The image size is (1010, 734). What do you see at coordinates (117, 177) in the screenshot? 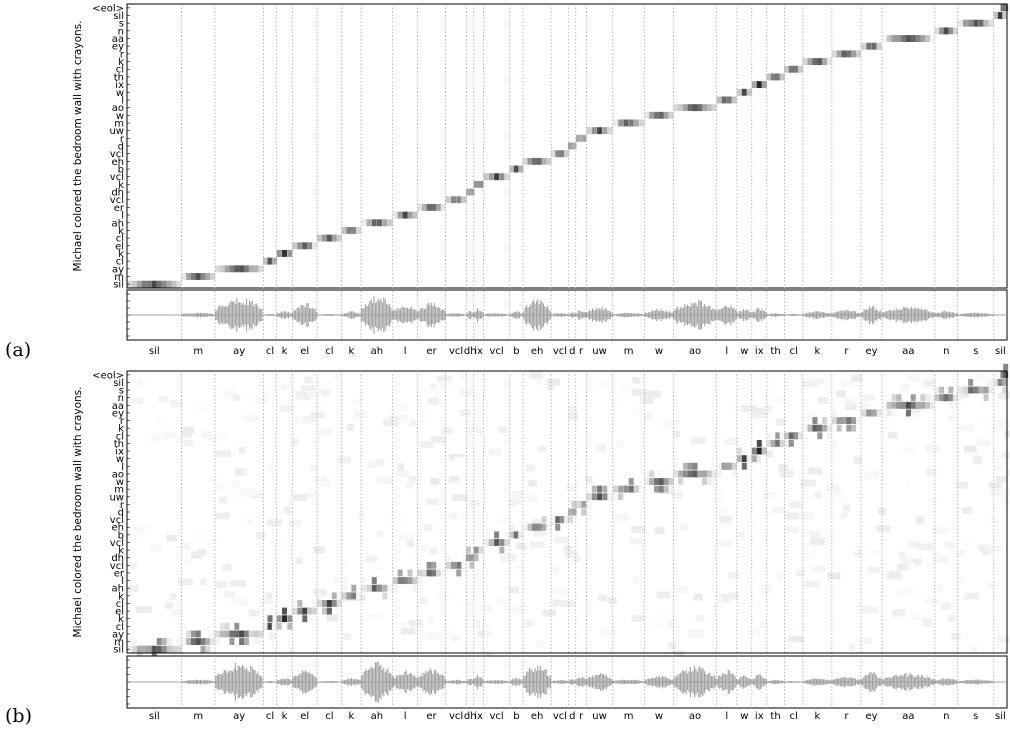
I see `y-tick-label: vcl` at bounding box center [117, 177].